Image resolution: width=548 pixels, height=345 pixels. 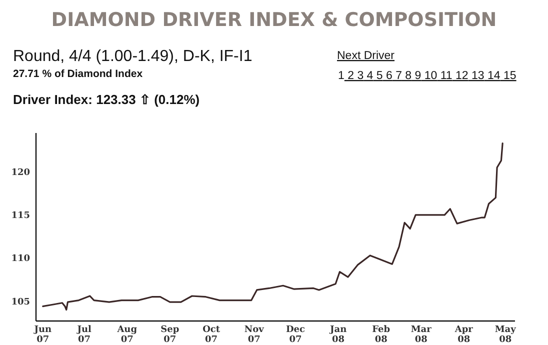 I want to click on x-tick-label: Nov 07, so click(x=254, y=335).